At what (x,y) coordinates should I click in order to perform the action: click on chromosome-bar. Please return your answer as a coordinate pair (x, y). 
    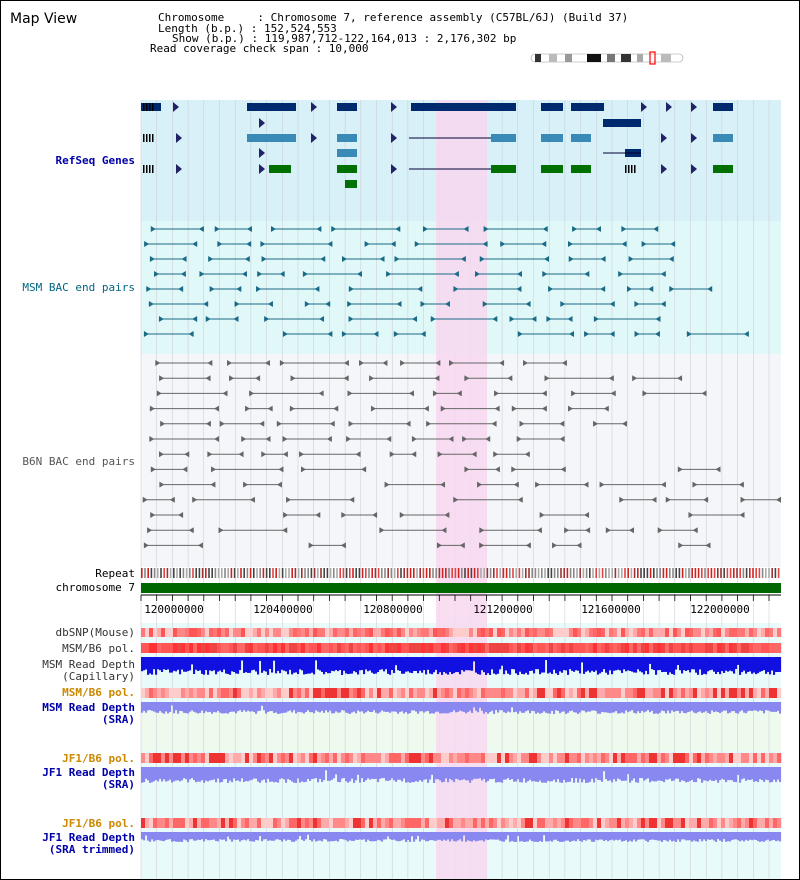
    Looking at the image, I should click on (461, 588).